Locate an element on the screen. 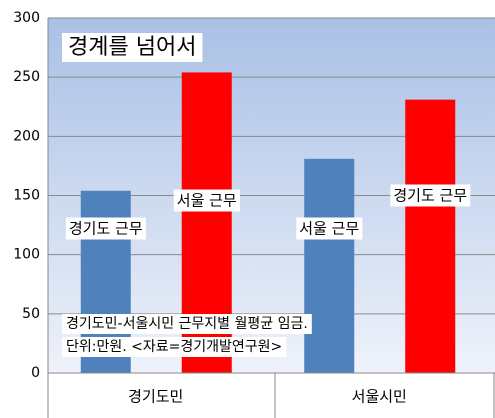 This screenshot has width=495, height=418. x-tick-label: 경기도민 is located at coordinates (155, 397).